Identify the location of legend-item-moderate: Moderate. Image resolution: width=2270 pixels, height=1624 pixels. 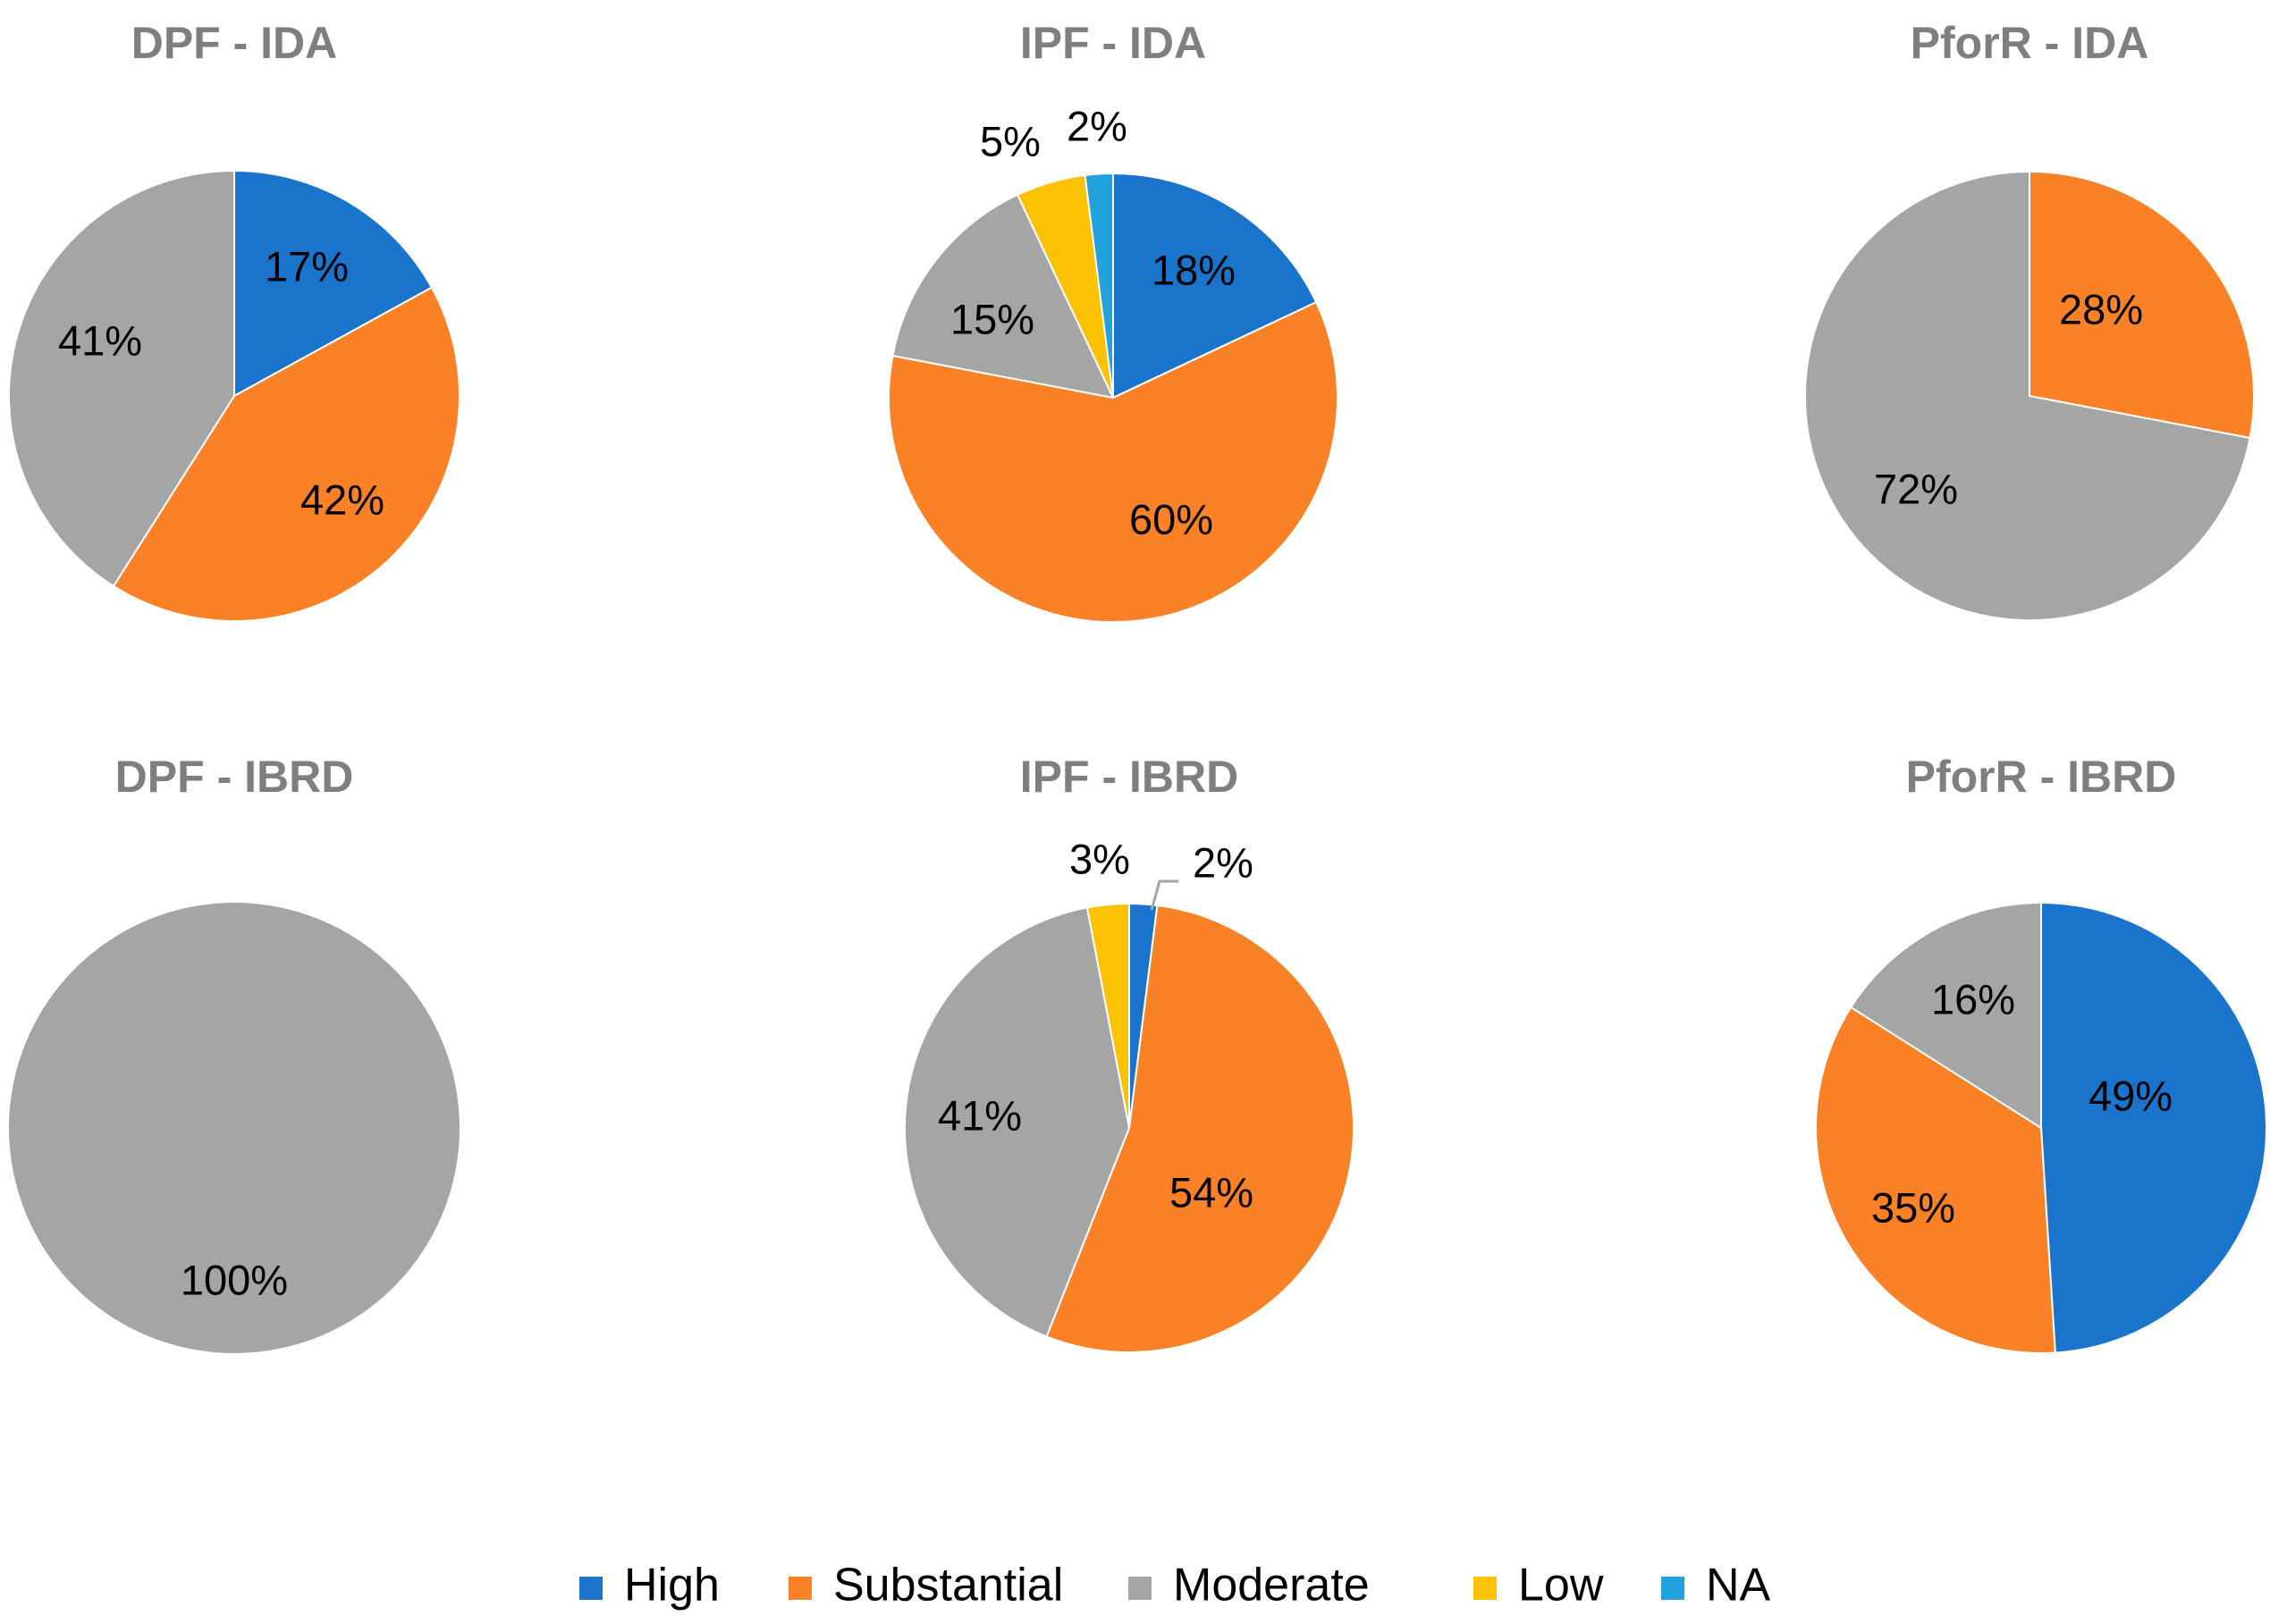
(1249, 1586).